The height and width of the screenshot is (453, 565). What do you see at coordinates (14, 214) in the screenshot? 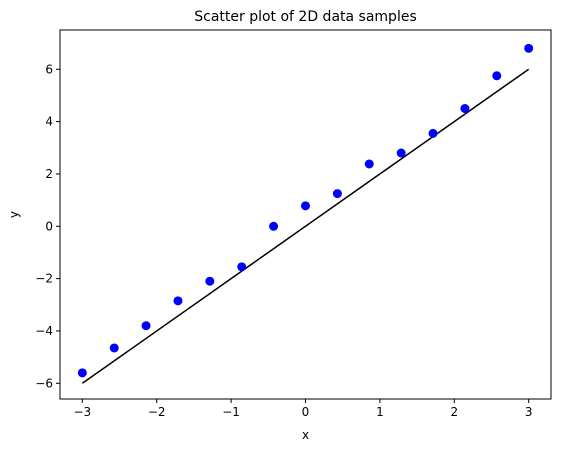
I see `y-axis-label: y` at bounding box center [14, 214].